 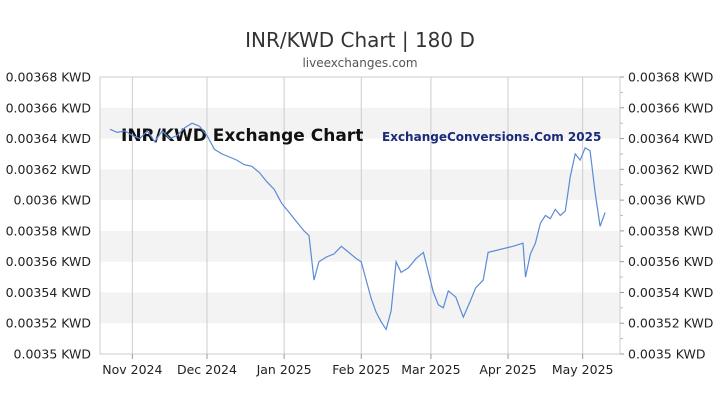 I want to click on x-tick-label: Jan 2025, so click(x=284, y=369).